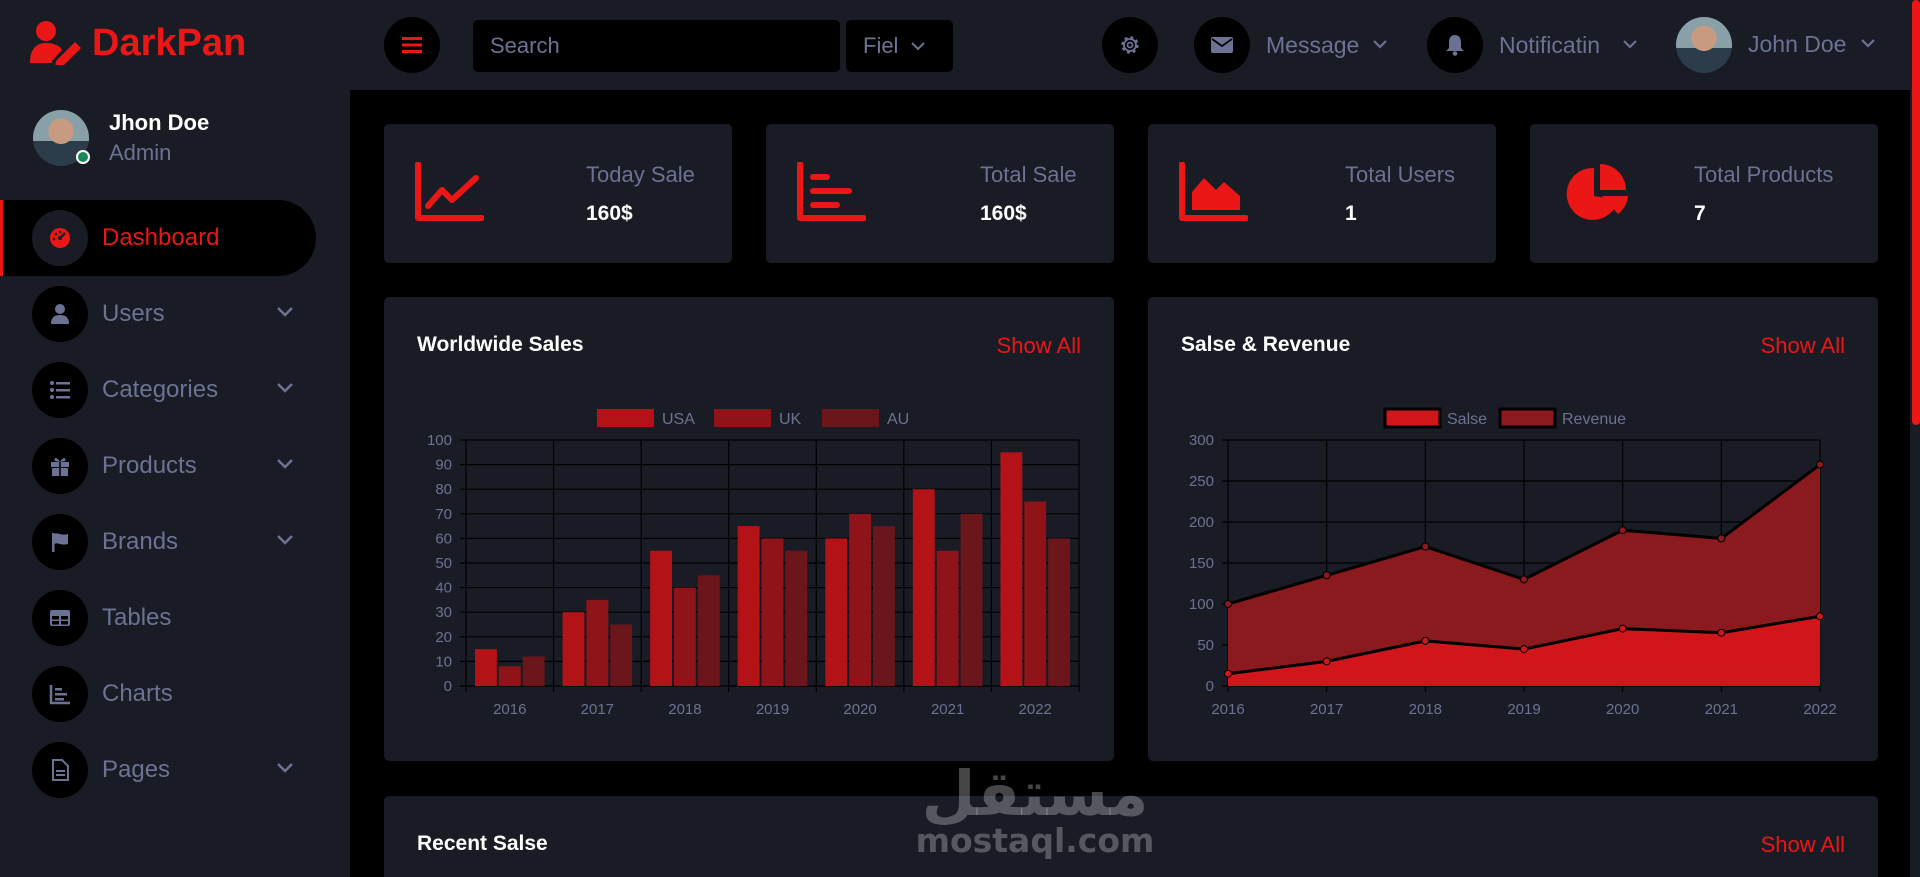 The image size is (1920, 877). I want to click on online-status-dot, so click(83, 157).